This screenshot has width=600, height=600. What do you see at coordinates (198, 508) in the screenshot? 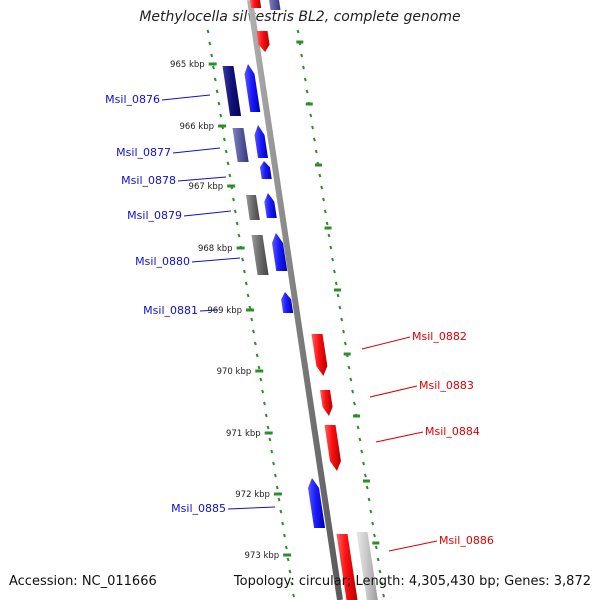
I see `gene-label-msil-0885: Msil_0885` at bounding box center [198, 508].